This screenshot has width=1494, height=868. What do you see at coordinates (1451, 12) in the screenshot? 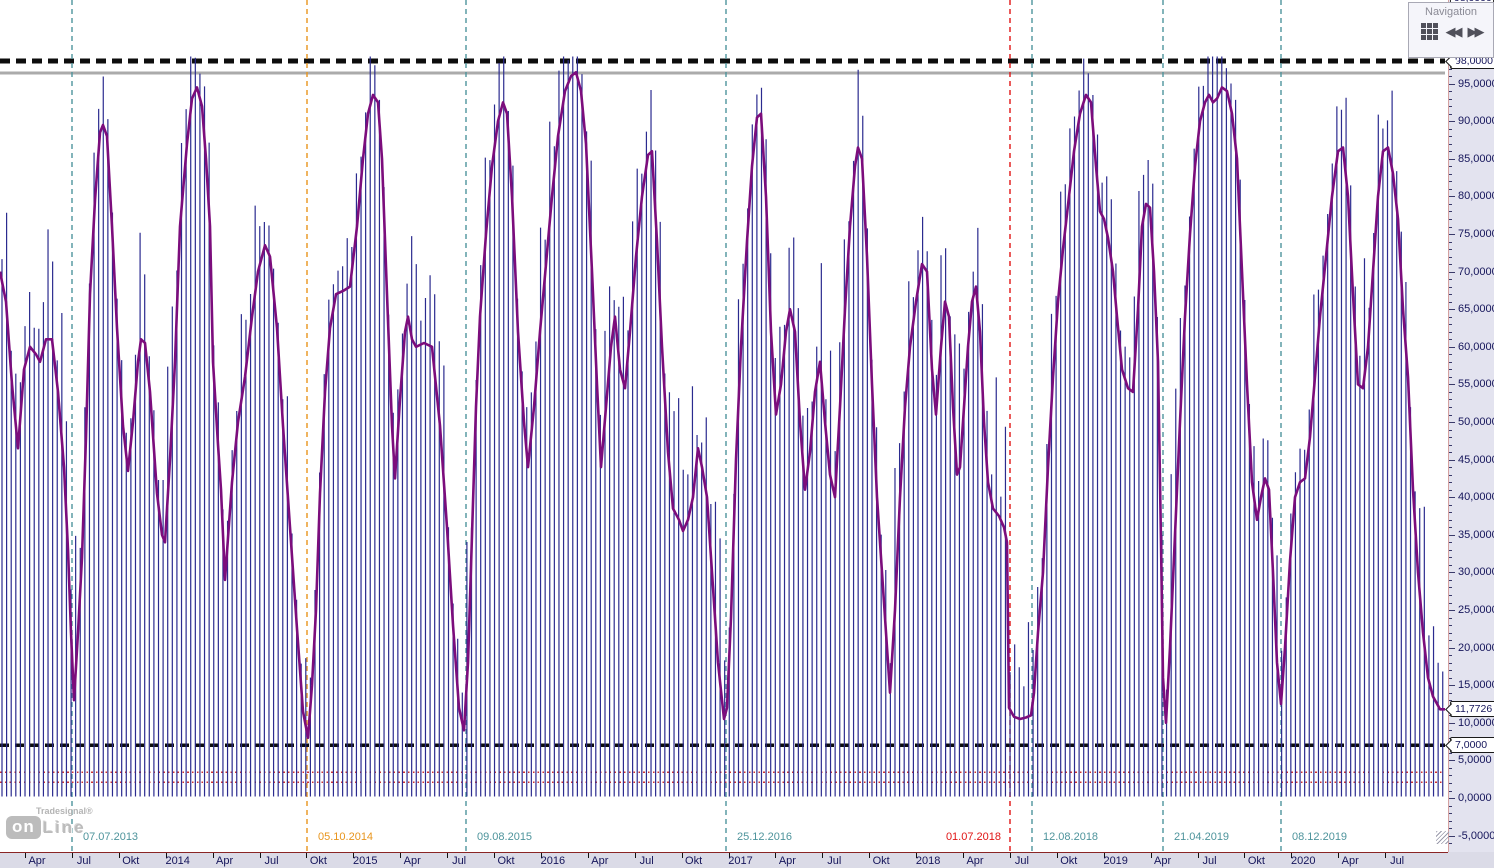
I see `navigation-panel-title: Navigation` at bounding box center [1451, 12].